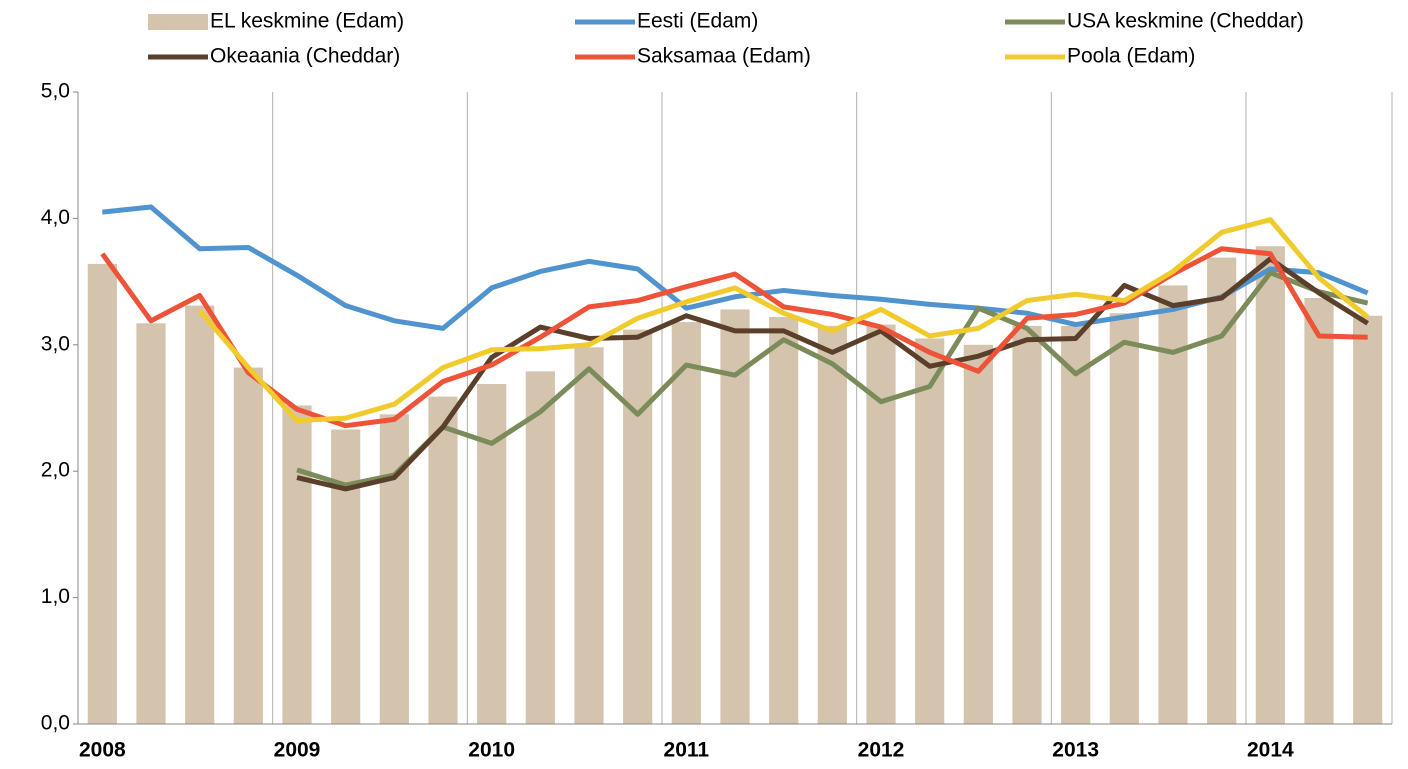 The width and height of the screenshot is (1408, 769). Describe the element at coordinates (1075, 750) in the screenshot. I see `x-tick-label: 2013` at that location.